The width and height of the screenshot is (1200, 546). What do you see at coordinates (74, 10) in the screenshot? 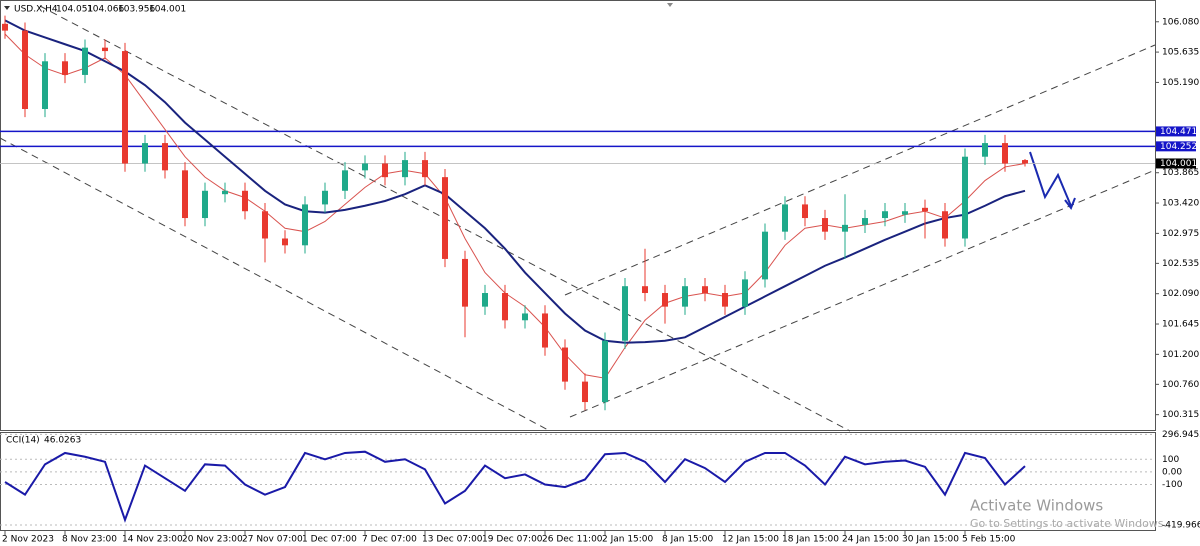
I see `header-open: 104.051` at bounding box center [74, 10].